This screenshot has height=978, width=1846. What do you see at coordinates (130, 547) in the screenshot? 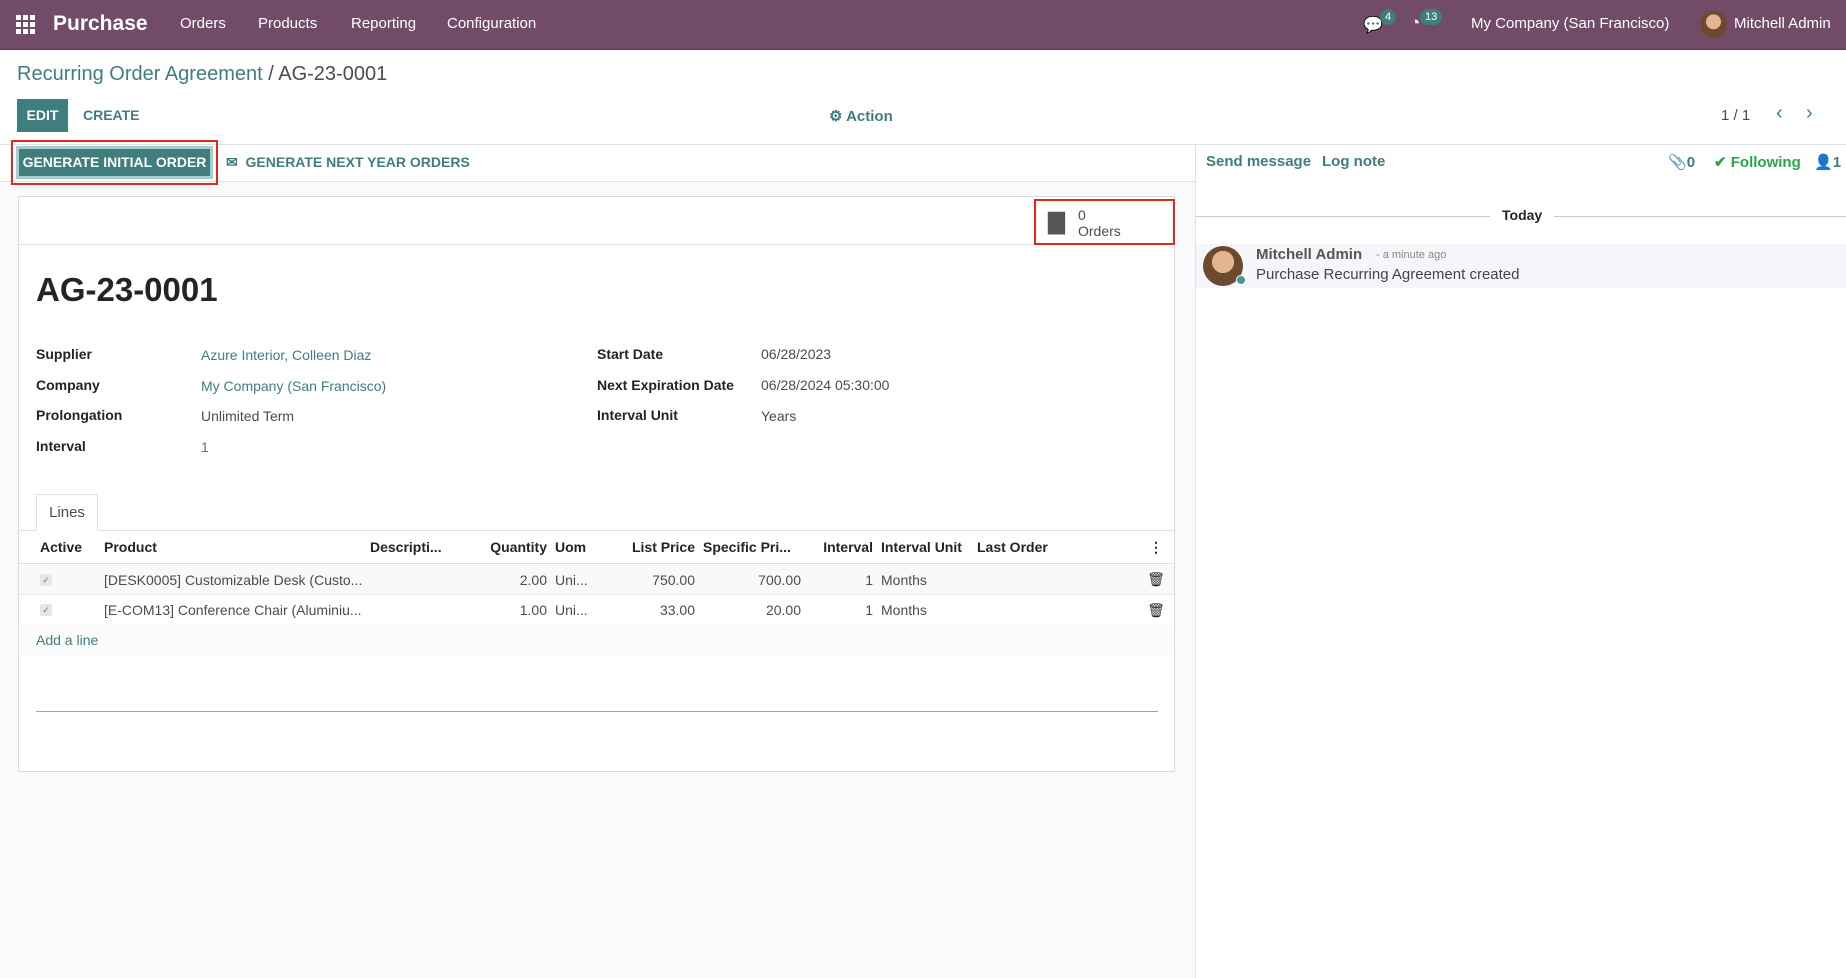
I see `col-product: Product` at bounding box center [130, 547].